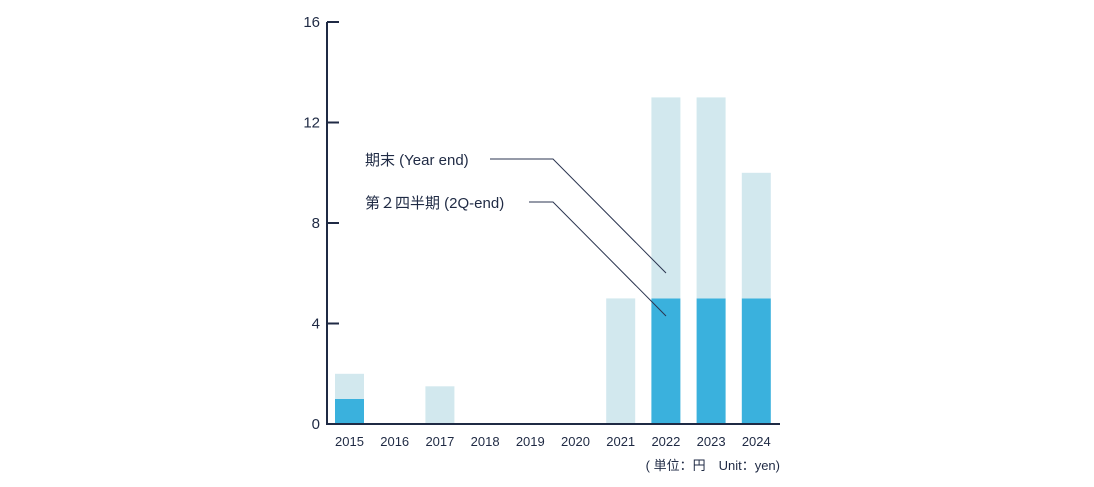 This screenshot has width=1094, height=487. I want to click on x-tick-label-2019: 2019, so click(530, 441).